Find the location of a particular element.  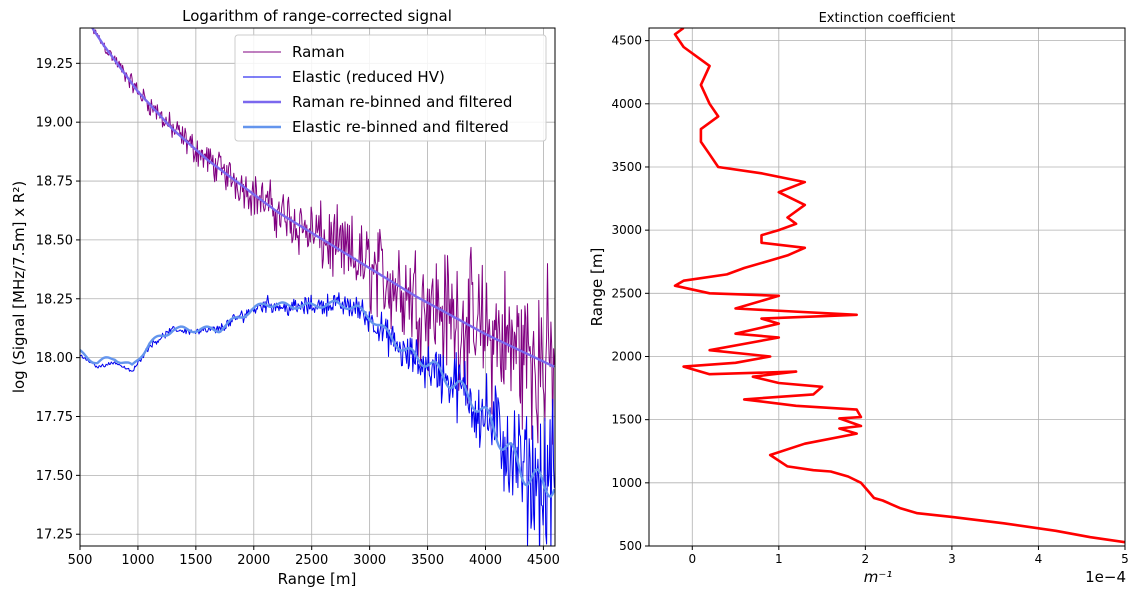

extinction-chart-y-tick-label: 4000 is located at coordinates (626, 104).